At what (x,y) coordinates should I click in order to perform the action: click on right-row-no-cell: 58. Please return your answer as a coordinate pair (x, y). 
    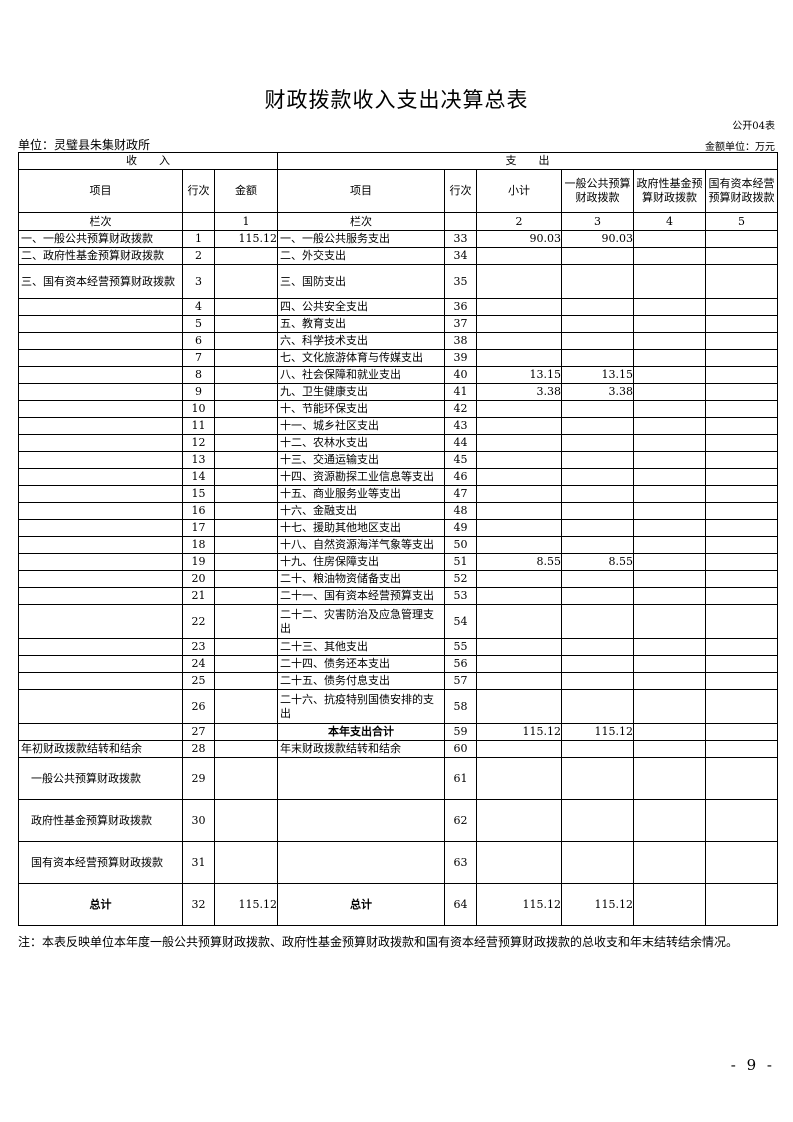
    Looking at the image, I should click on (461, 706).